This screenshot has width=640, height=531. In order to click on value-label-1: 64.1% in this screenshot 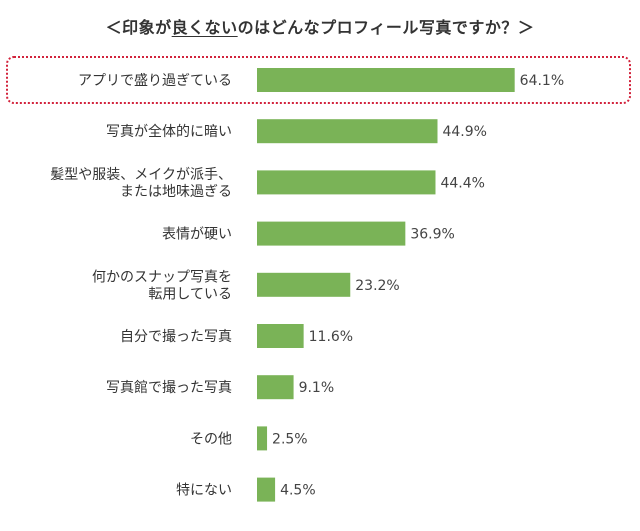, I will do `click(542, 81)`.